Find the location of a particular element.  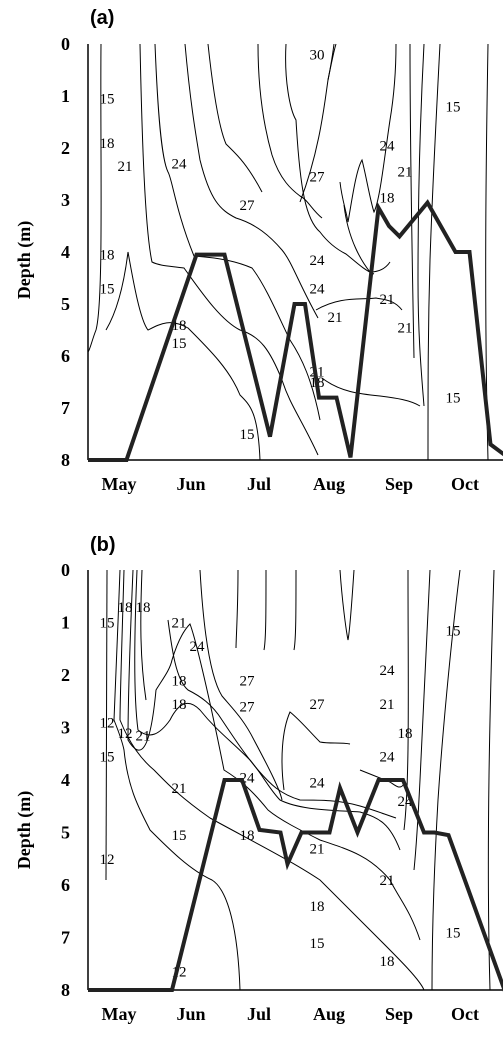

panel-label-b: (b) is located at coordinates (103, 545).